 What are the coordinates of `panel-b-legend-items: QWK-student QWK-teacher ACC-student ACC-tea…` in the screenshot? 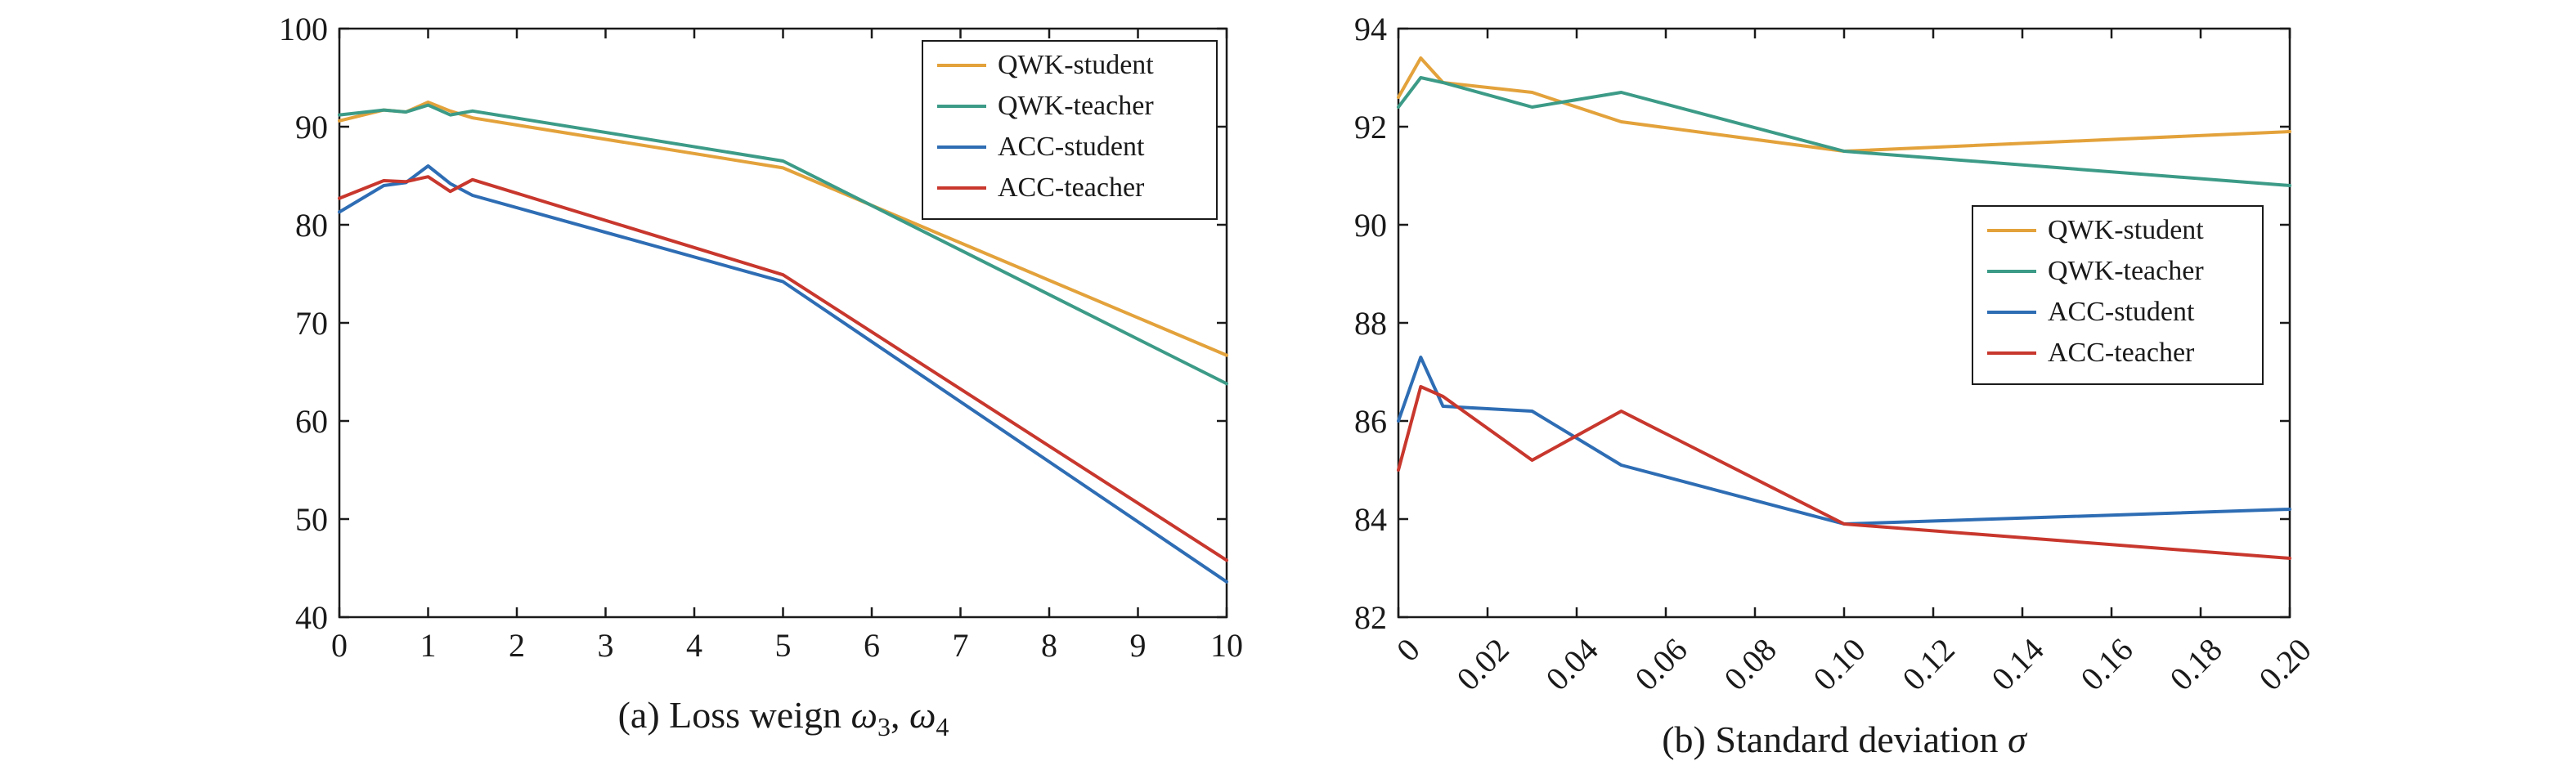 It's located at (2096, 292).